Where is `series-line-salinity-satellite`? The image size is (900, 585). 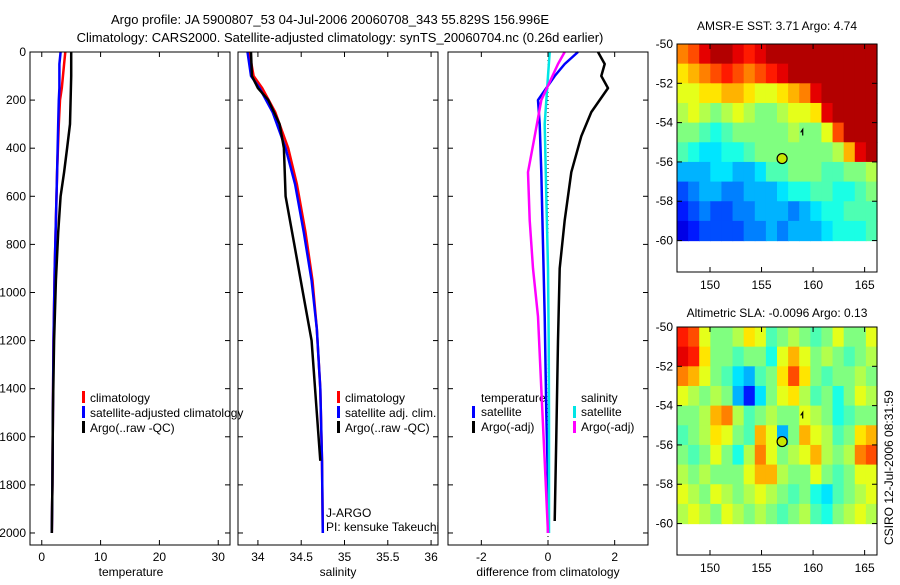
series-line-salinity-satellite is located at coordinates (547, 292).